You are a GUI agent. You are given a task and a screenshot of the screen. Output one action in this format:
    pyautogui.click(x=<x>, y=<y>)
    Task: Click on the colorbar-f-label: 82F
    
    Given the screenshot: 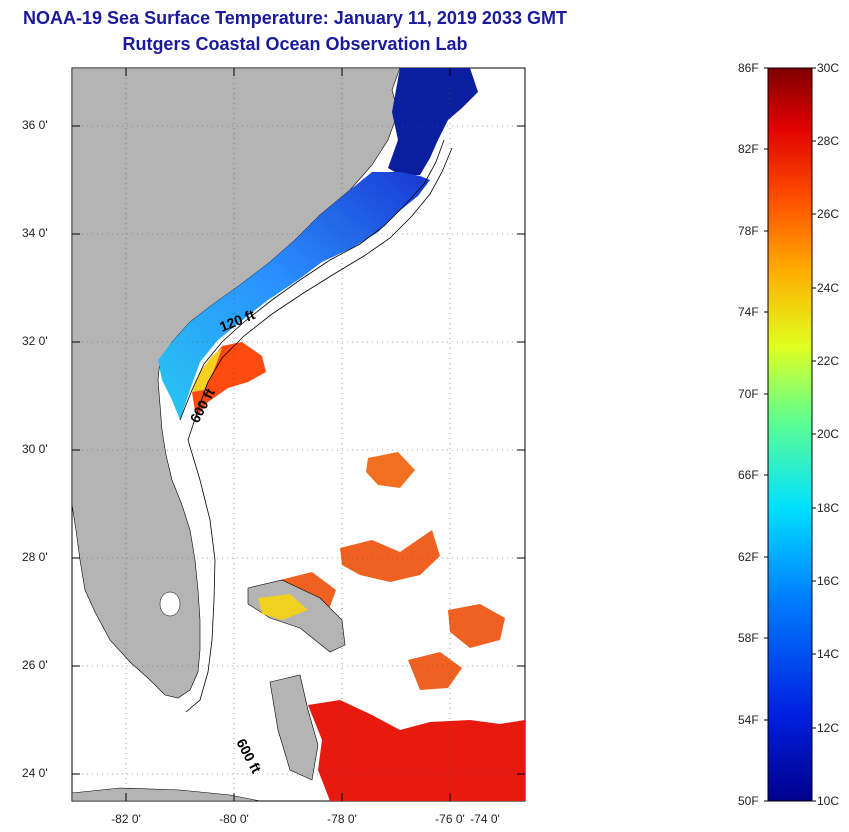 What is the action you would take?
    pyautogui.click(x=748, y=149)
    